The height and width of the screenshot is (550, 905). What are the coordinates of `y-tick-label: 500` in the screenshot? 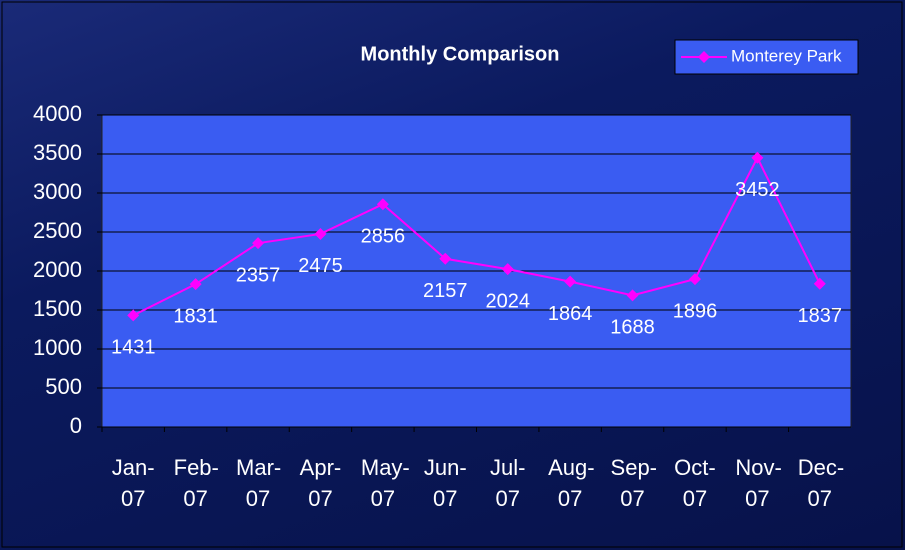 It's located at (63, 386).